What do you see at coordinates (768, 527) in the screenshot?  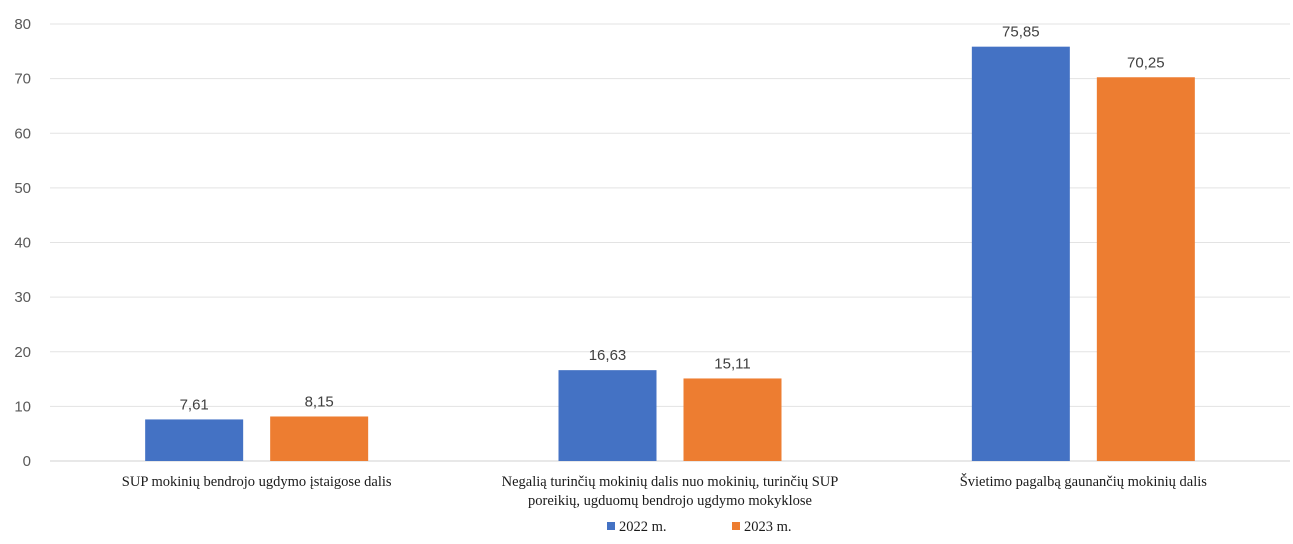 I see `legend-label: 2023 m.` at bounding box center [768, 527].